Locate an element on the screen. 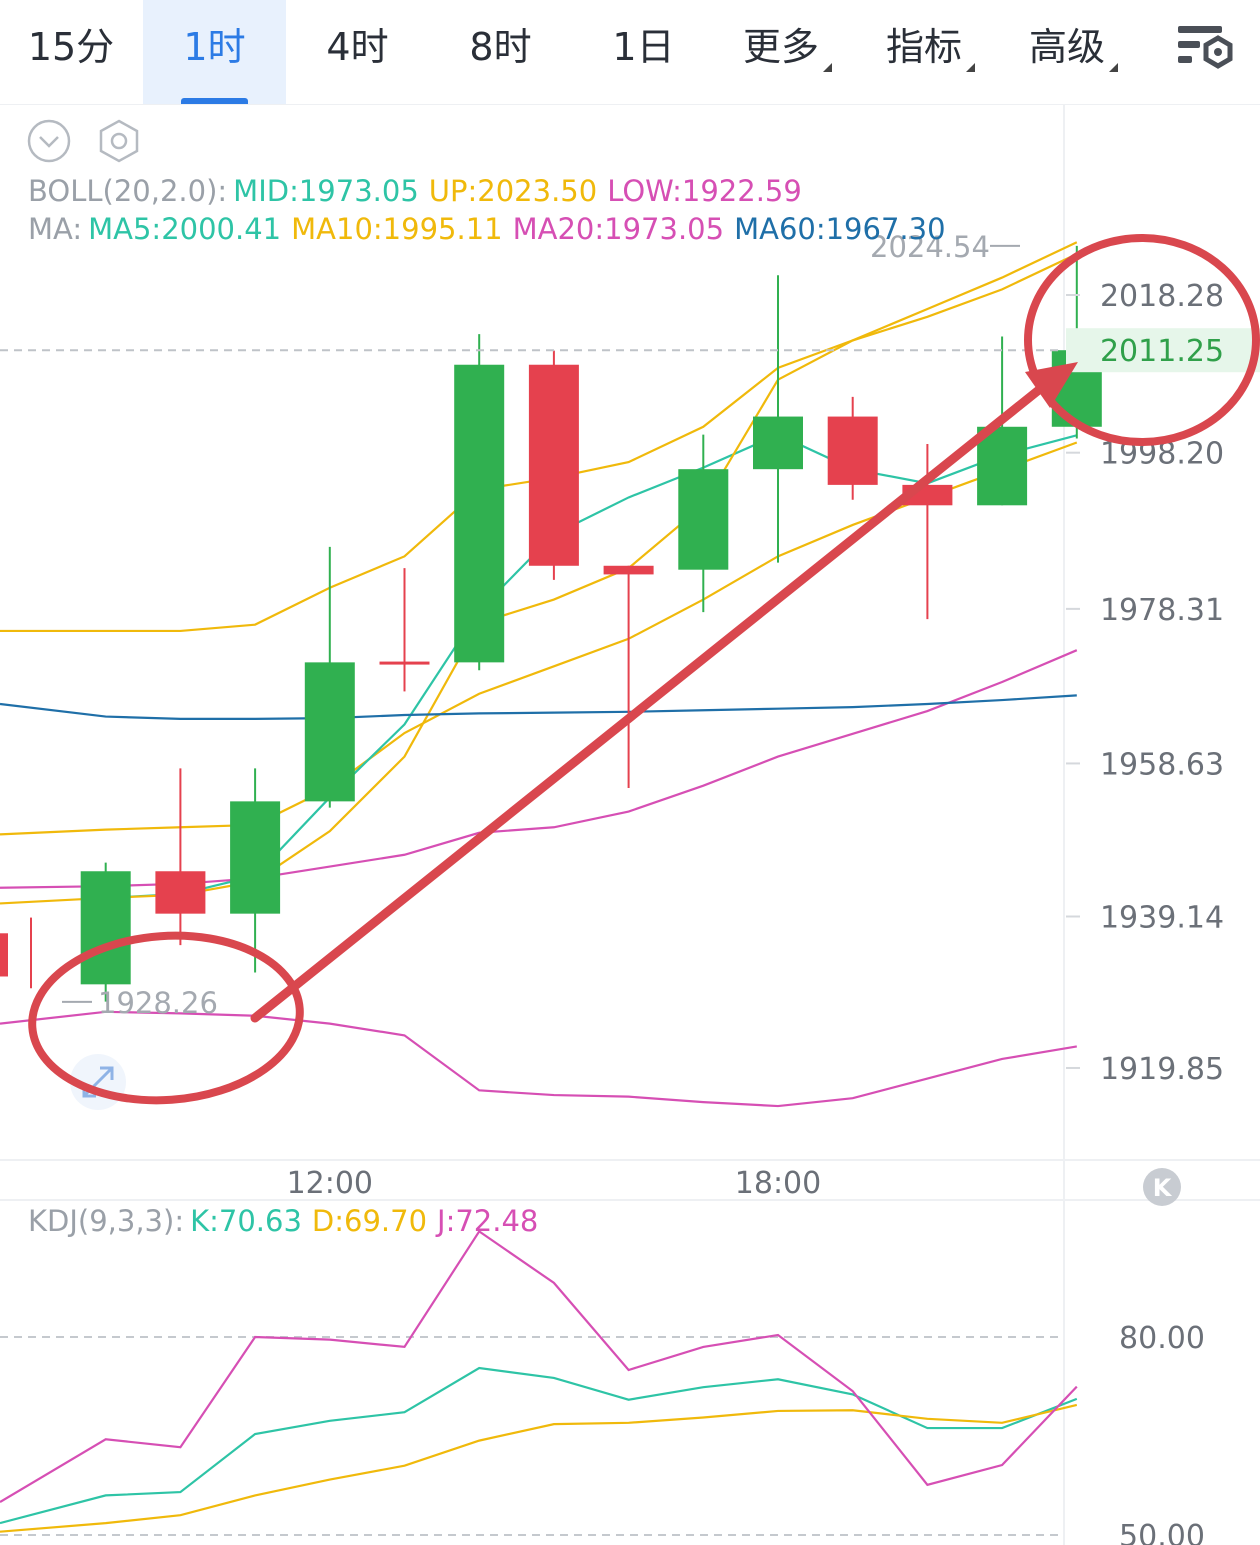 The image size is (1260, 1545). y-tick-label: 2018.28 is located at coordinates (1162, 296).